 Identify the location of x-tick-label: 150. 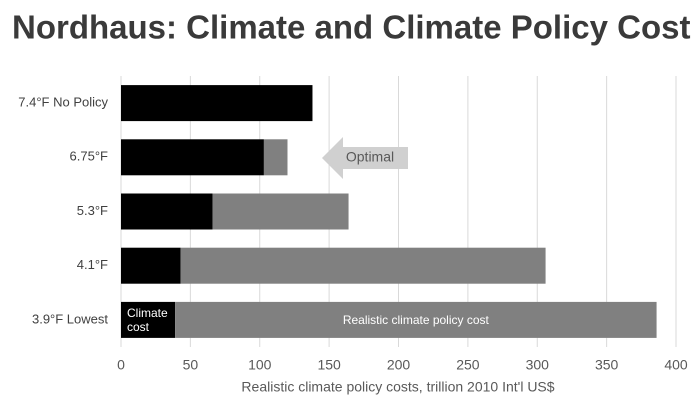
(329, 365).